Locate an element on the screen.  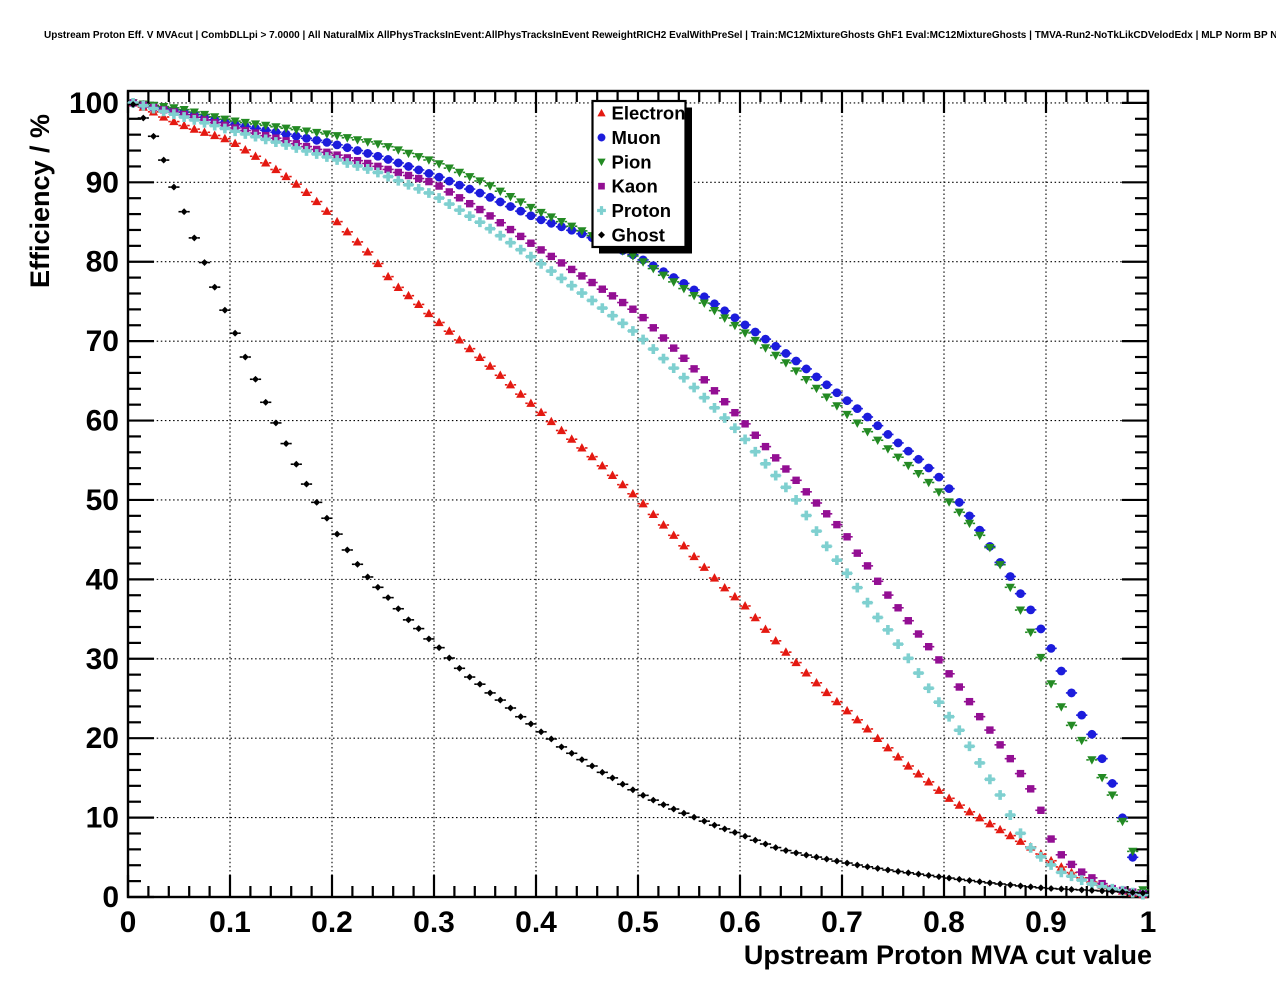
legend-label: Electron is located at coordinates (649, 113).